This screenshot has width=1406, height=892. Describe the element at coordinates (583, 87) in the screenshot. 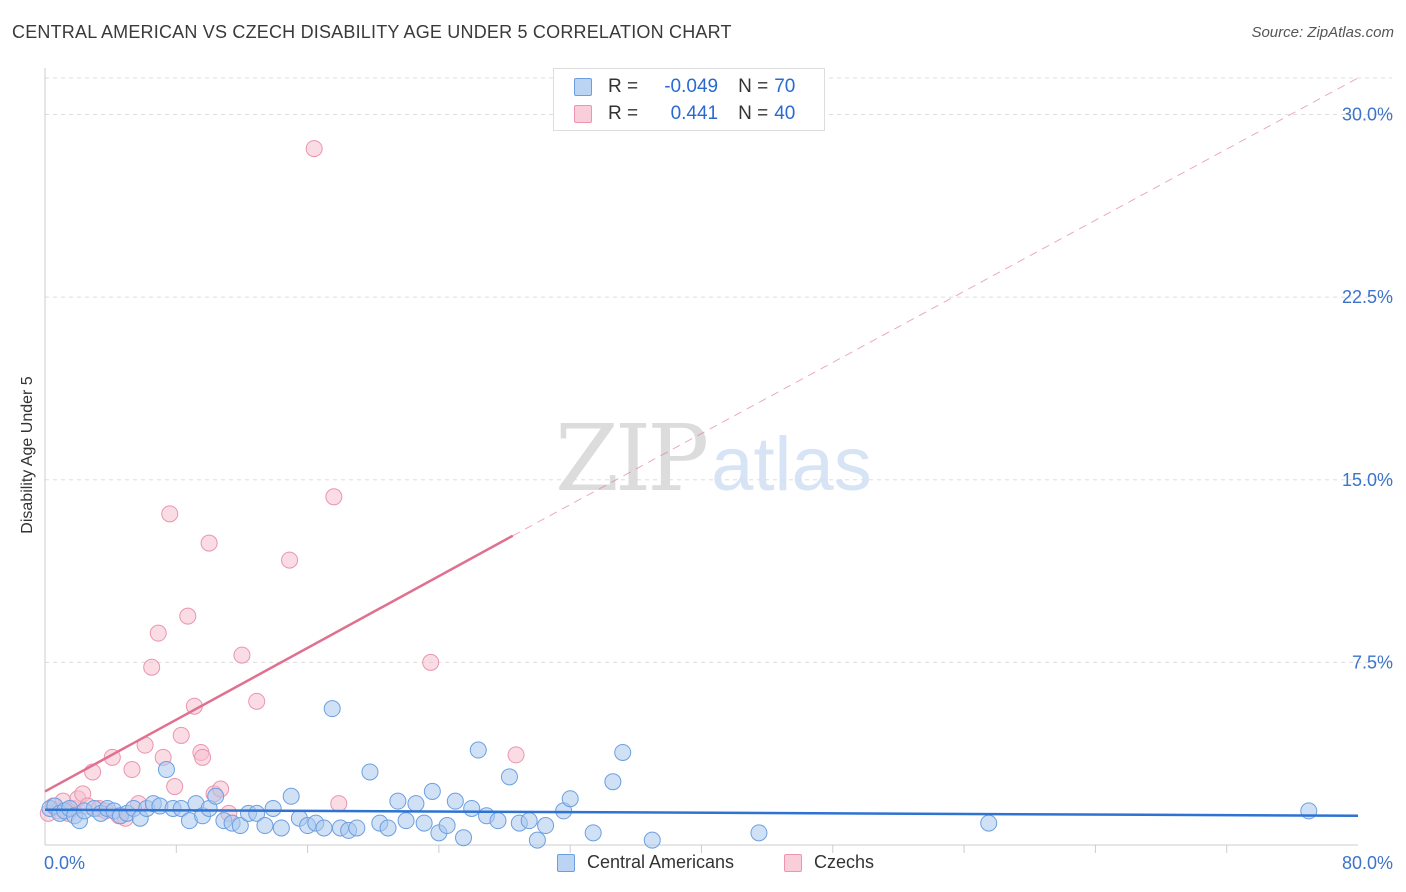

I see `legend-swatch-blue` at that location.